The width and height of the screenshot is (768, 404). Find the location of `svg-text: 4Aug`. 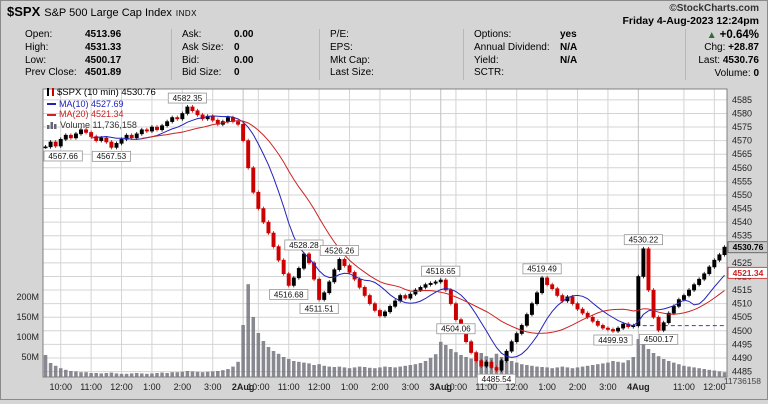

svg-text: 4Aug is located at coordinates (638, 387).